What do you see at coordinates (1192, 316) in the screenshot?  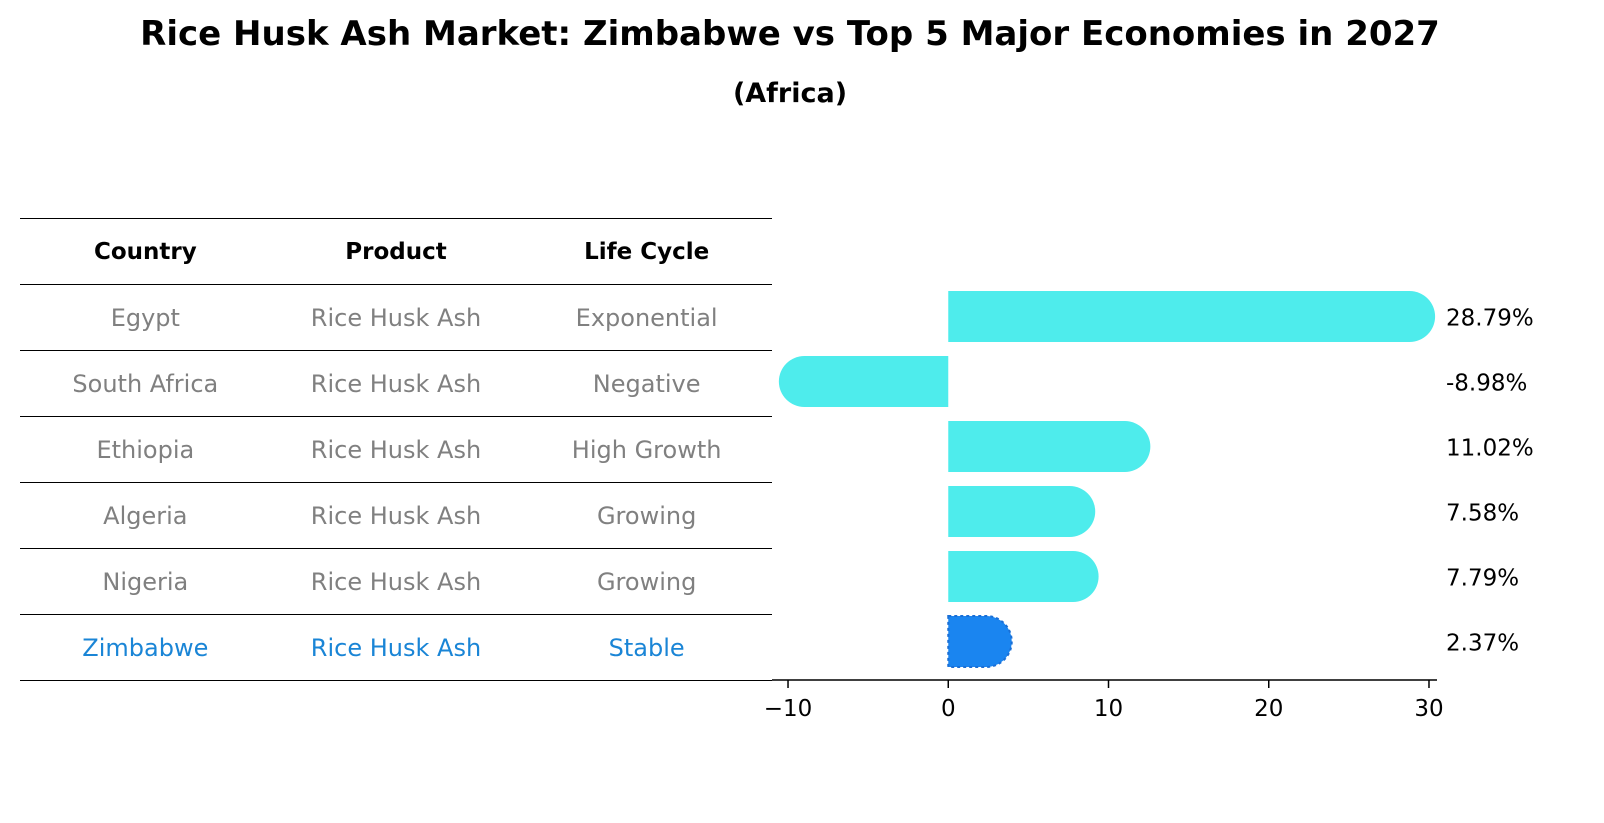 I see `bar-egypt` at bounding box center [1192, 316].